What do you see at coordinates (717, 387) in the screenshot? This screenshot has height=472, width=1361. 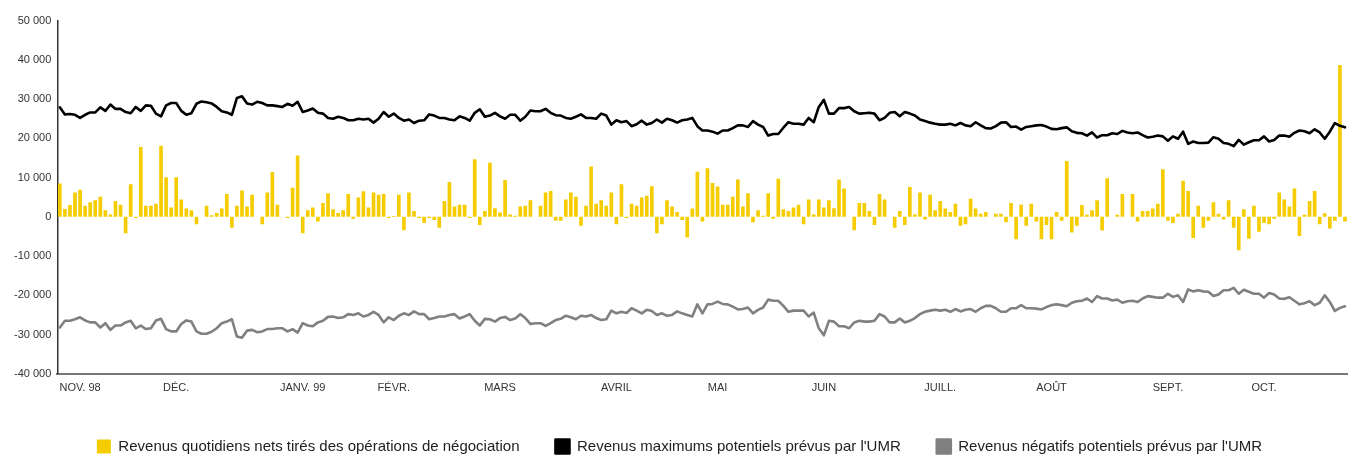 I see `x-tick-label: MAI` at bounding box center [717, 387].